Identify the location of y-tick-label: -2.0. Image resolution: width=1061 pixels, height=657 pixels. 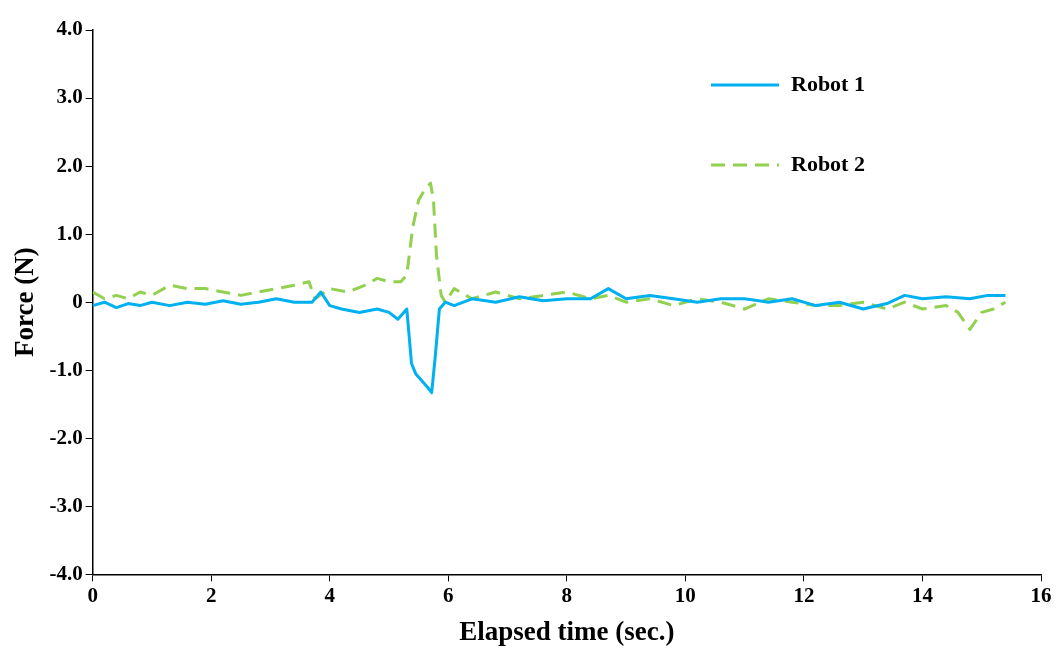
(66, 436).